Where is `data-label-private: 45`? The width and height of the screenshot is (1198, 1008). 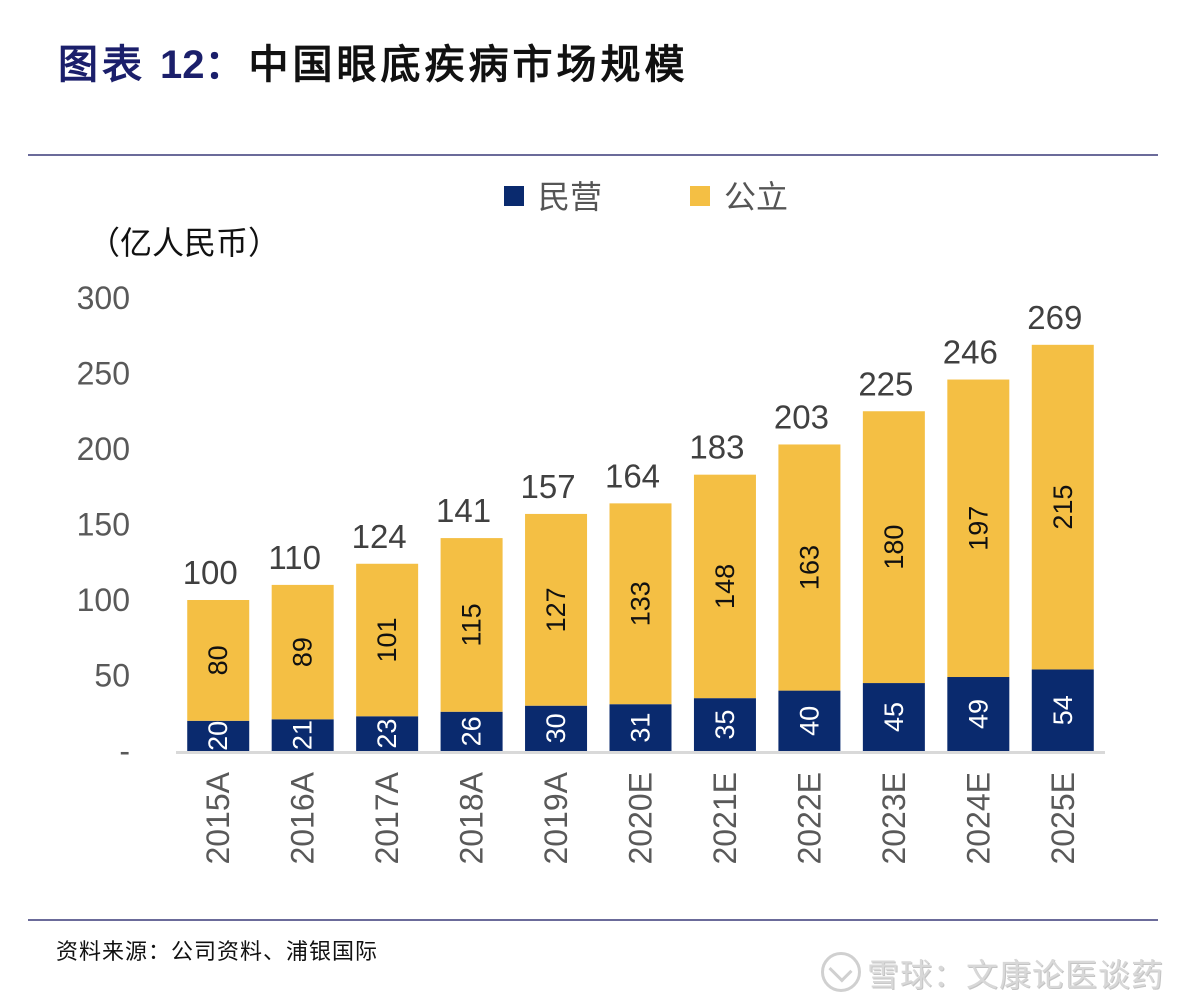
data-label-private: 45 is located at coordinates (894, 717).